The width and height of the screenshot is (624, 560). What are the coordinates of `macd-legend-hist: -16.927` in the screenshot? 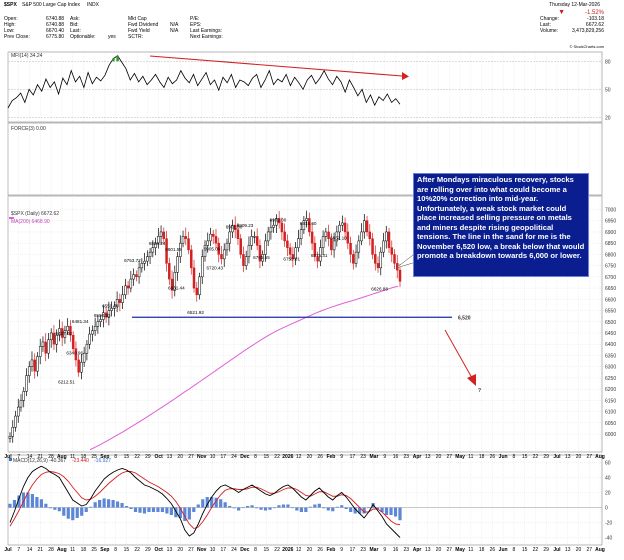 It's located at (102, 461).